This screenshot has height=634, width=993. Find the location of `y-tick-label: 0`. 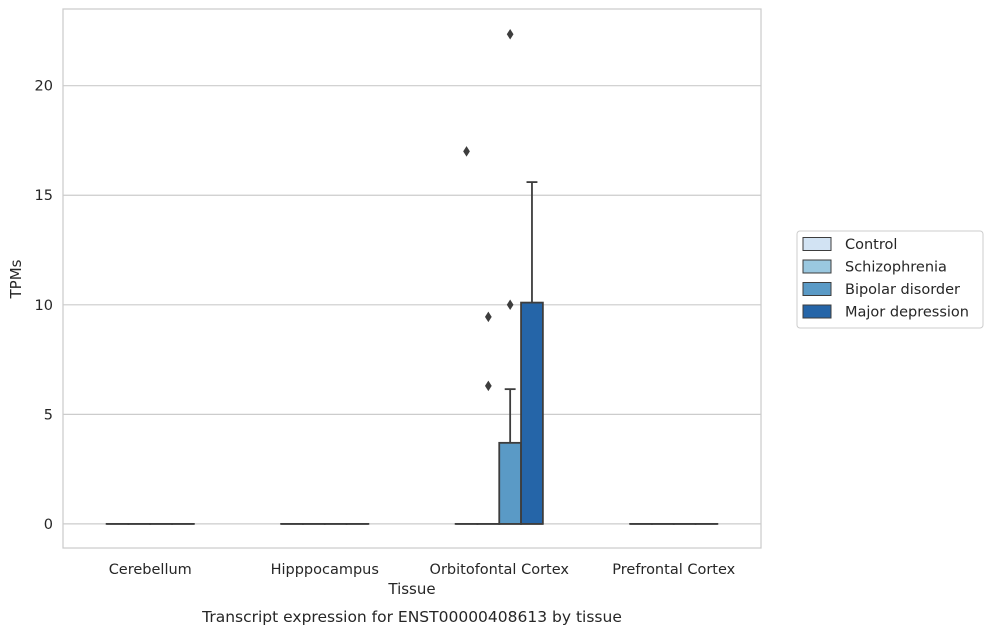

y-tick-label: 0 is located at coordinates (48, 525).